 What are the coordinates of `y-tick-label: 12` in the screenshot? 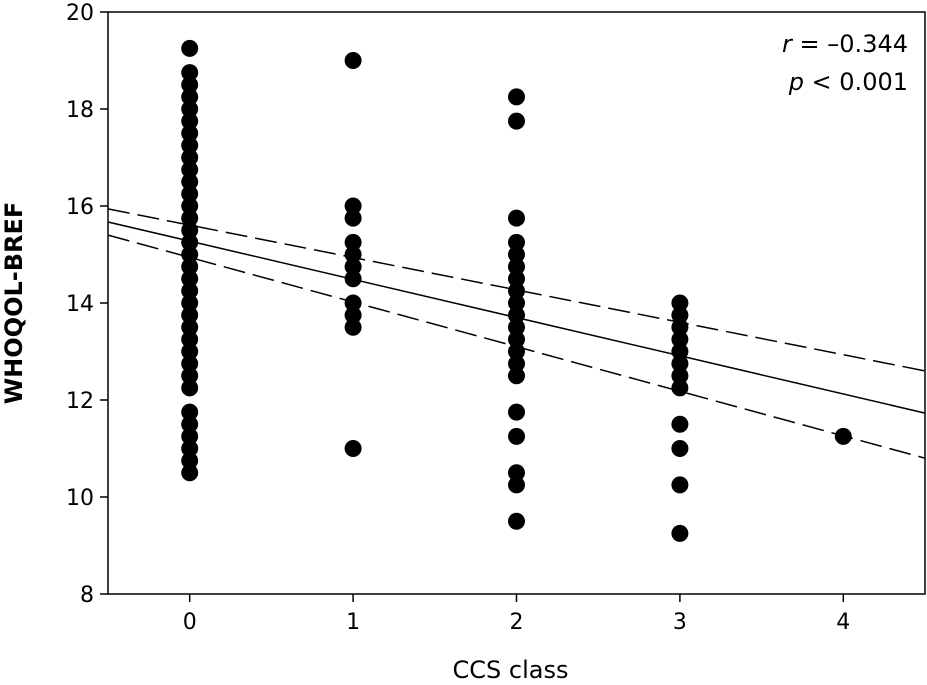 It's located at (80, 401).